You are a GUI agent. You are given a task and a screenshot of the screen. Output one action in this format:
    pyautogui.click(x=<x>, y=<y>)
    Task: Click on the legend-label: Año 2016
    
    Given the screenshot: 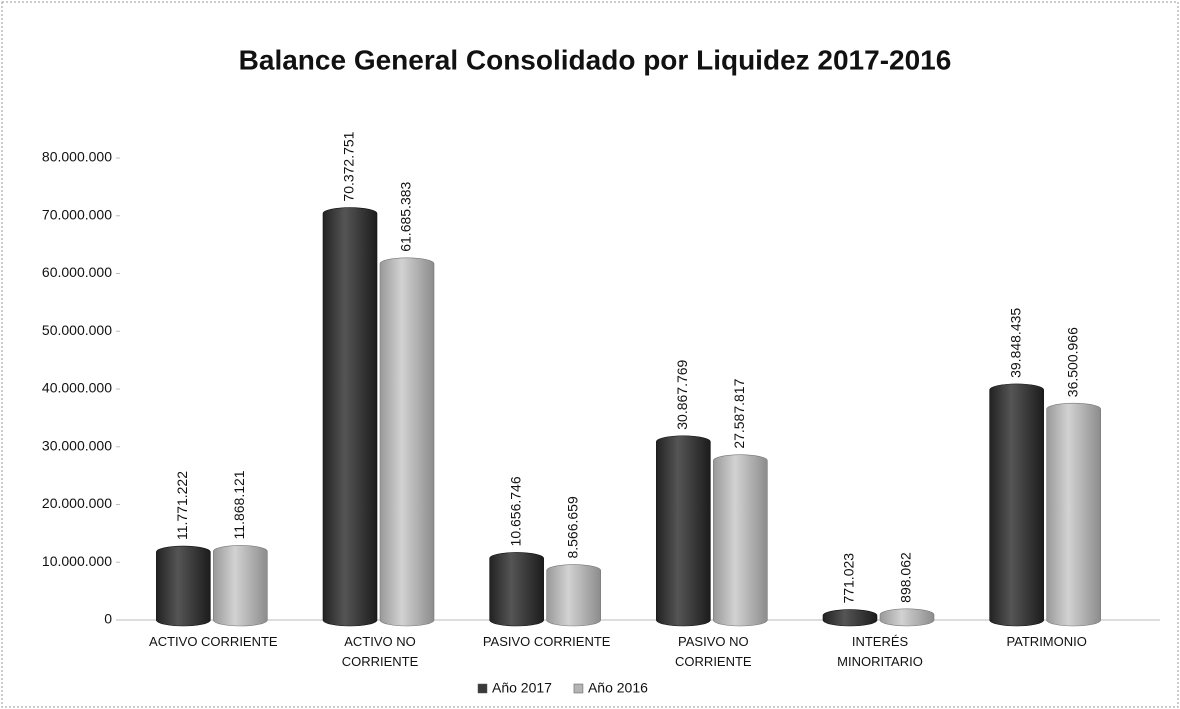 What is the action you would take?
    pyautogui.click(x=618, y=688)
    